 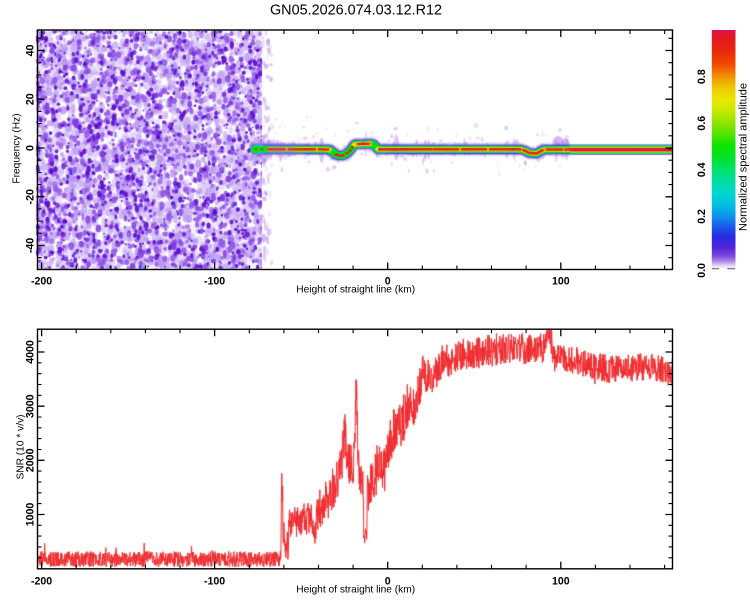 What do you see at coordinates (744, 157) in the screenshot?
I see `svg-text: Normalized spectral amplitude` at bounding box center [744, 157].